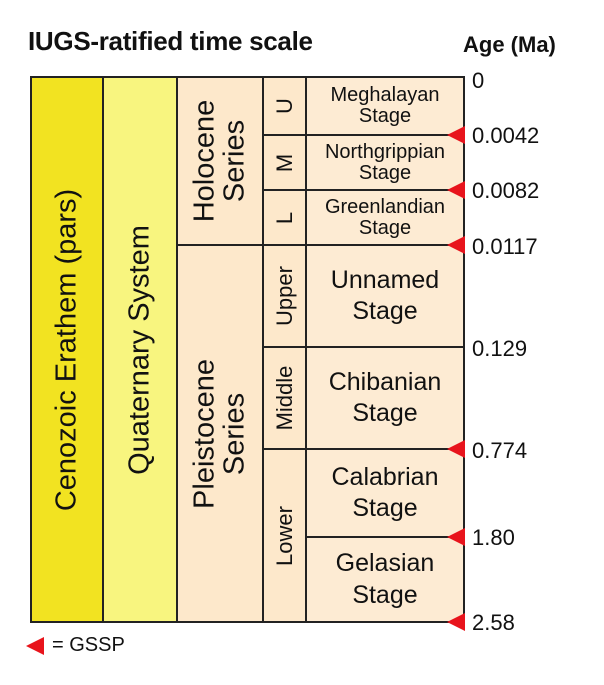  Describe the element at coordinates (88, 645) in the screenshot. I see `legend-text: = GSSP` at that location.